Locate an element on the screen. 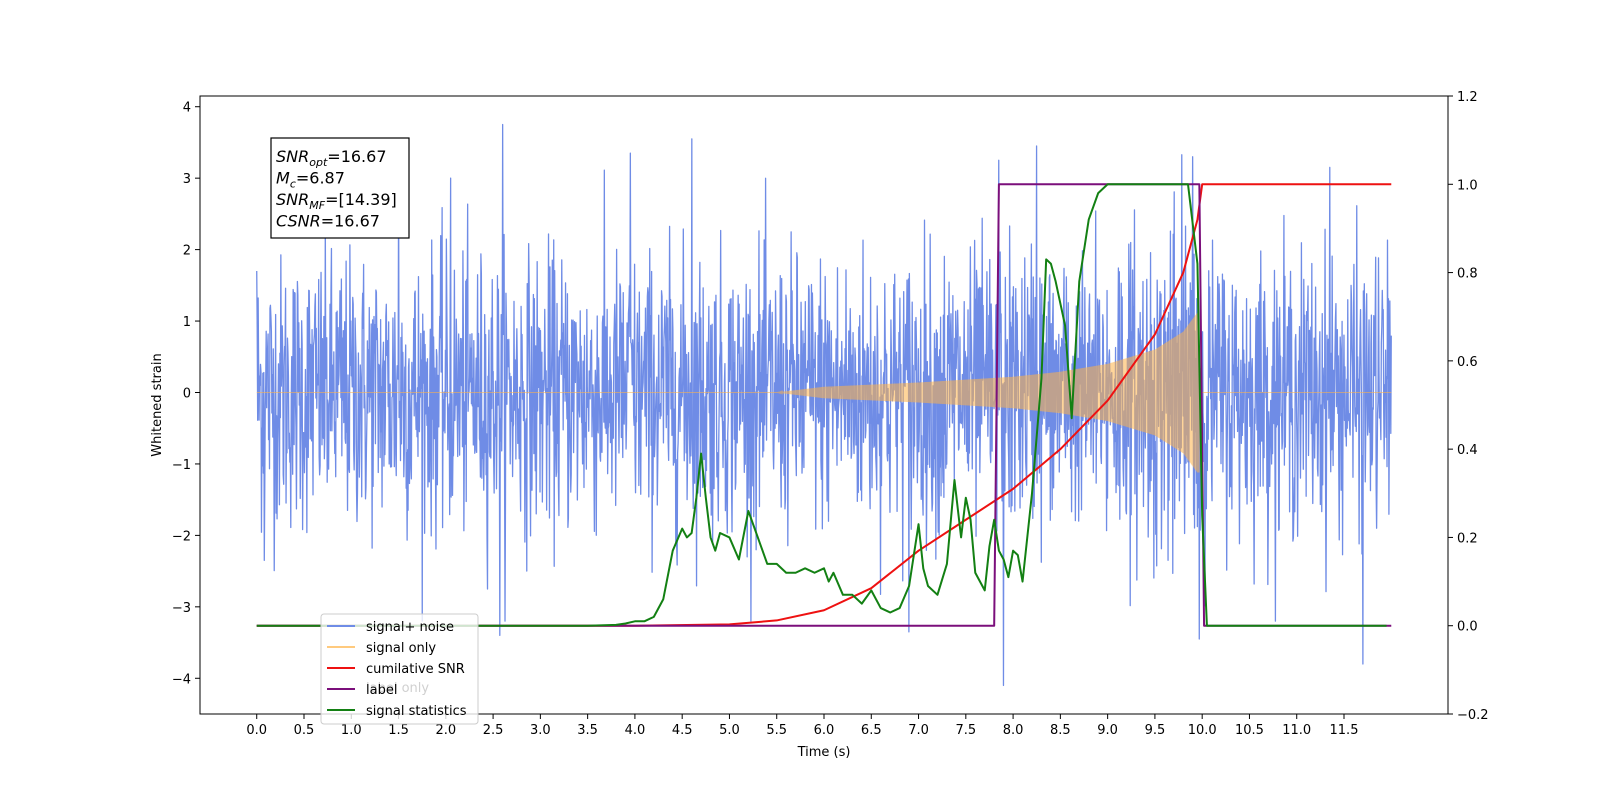 Image resolution: width=1600 pixels, height=800 pixels. y-left-tick-label: 3 is located at coordinates (187, 179).